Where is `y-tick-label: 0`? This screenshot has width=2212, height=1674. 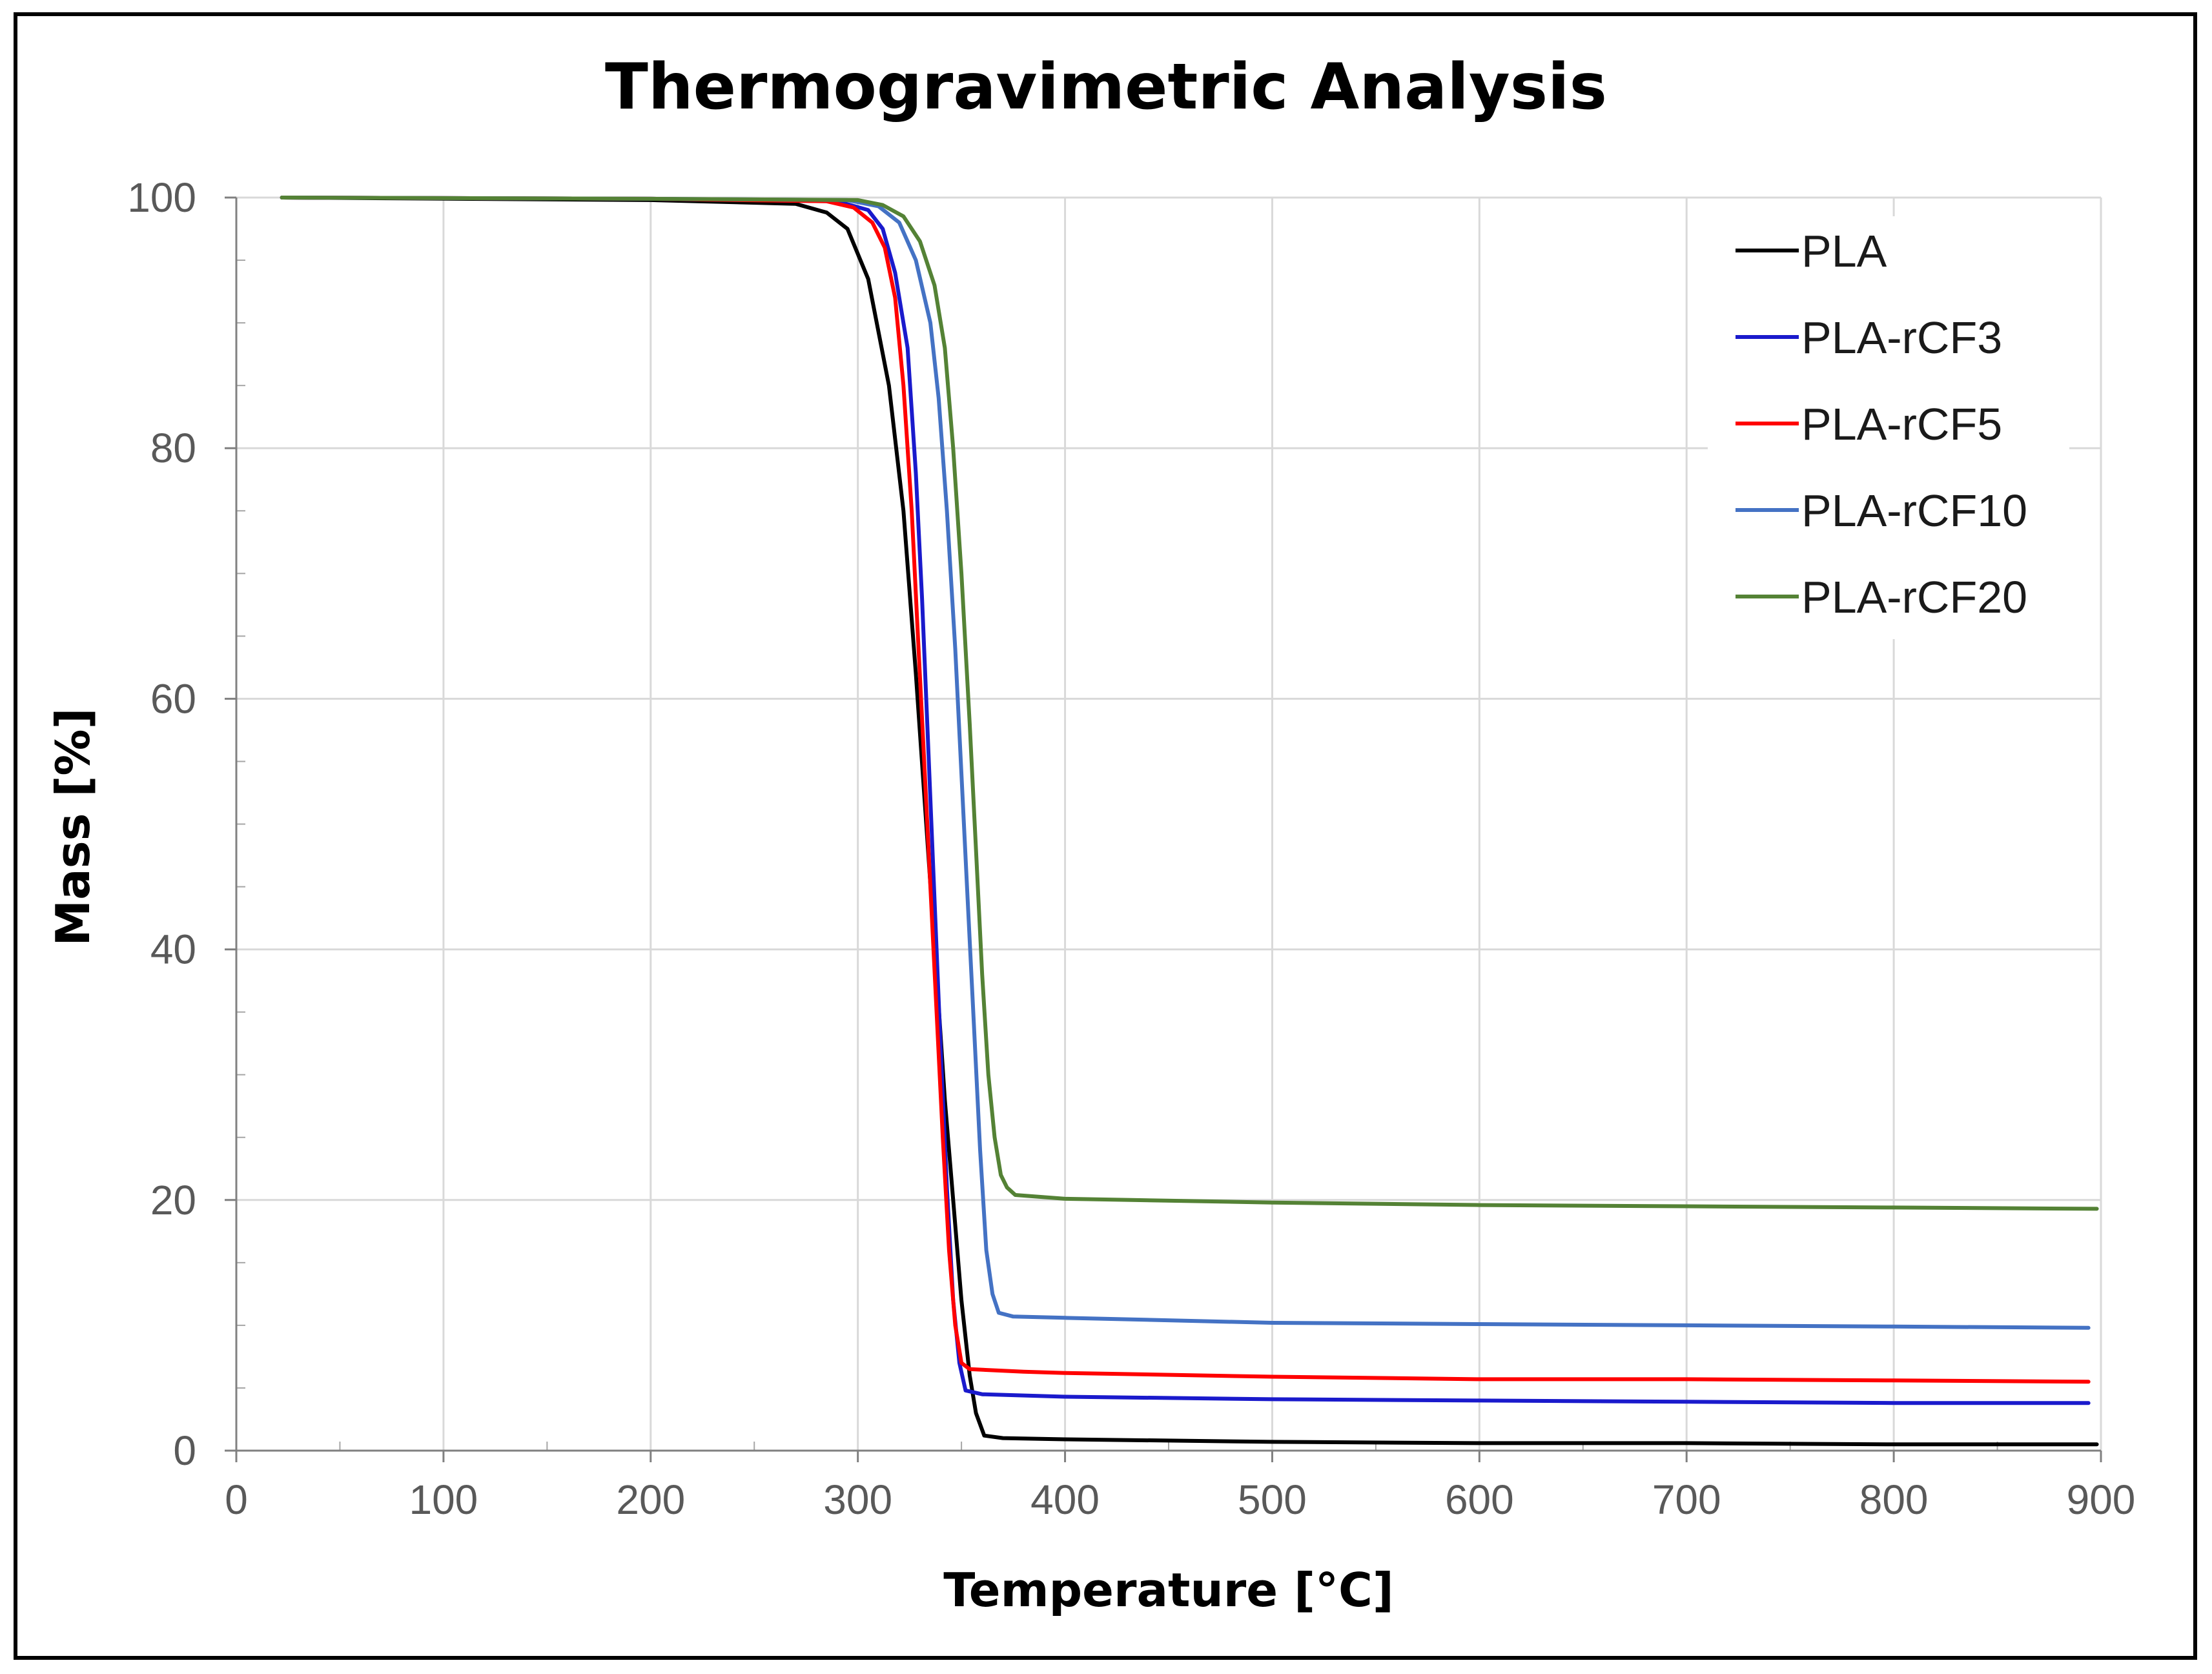 y-tick-label: 0 is located at coordinates (184, 1450).